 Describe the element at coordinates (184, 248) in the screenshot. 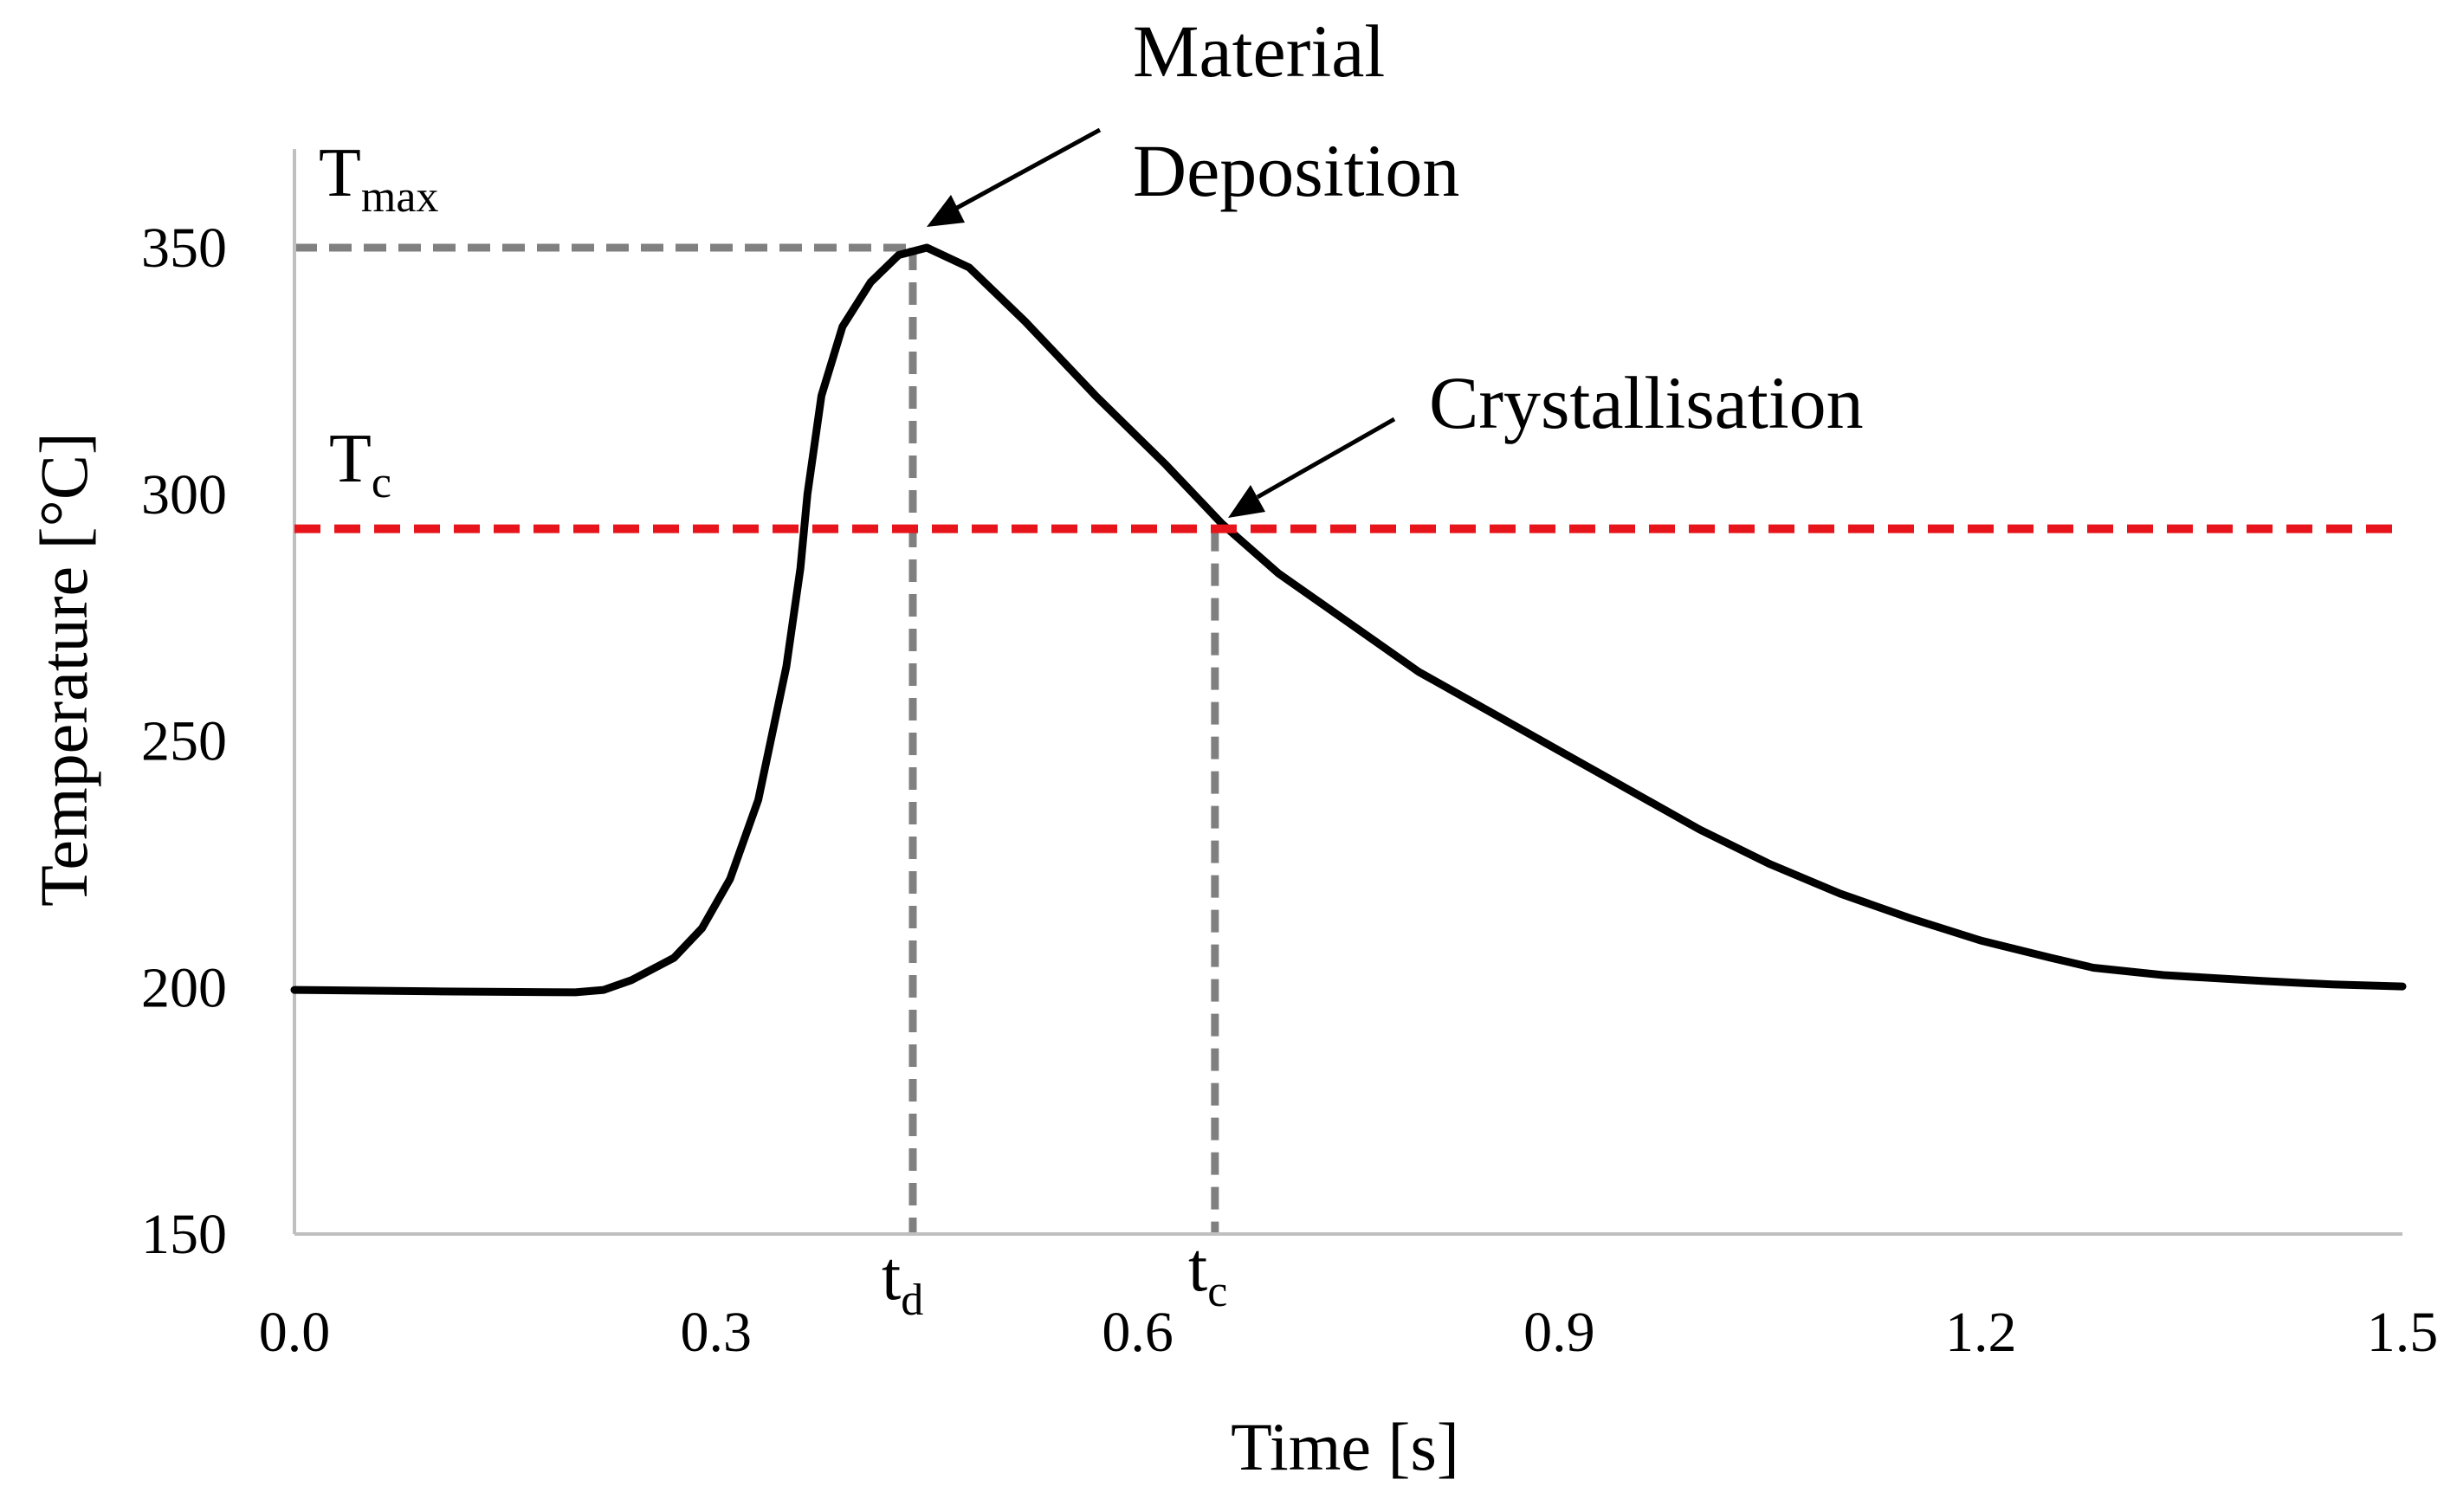

I see `y-tick-label: 350` at that location.